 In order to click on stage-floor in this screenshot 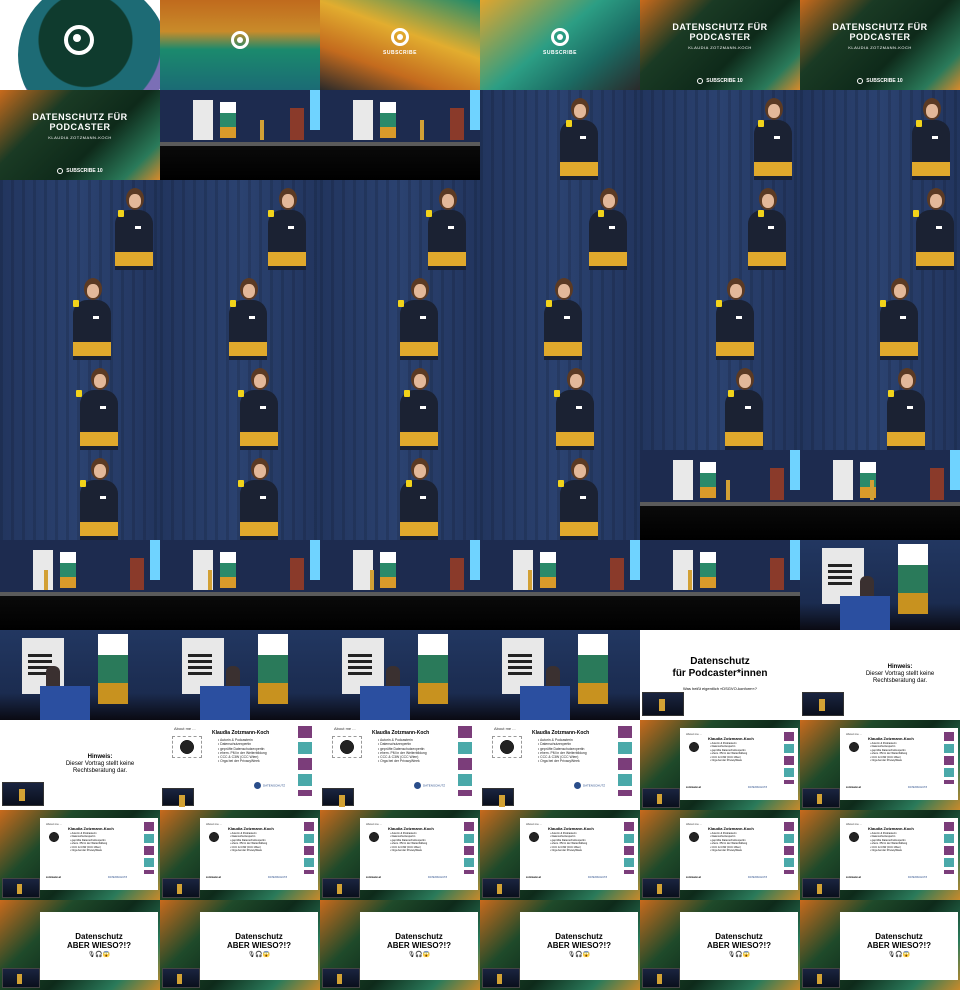, I will do `click(240, 144)`.